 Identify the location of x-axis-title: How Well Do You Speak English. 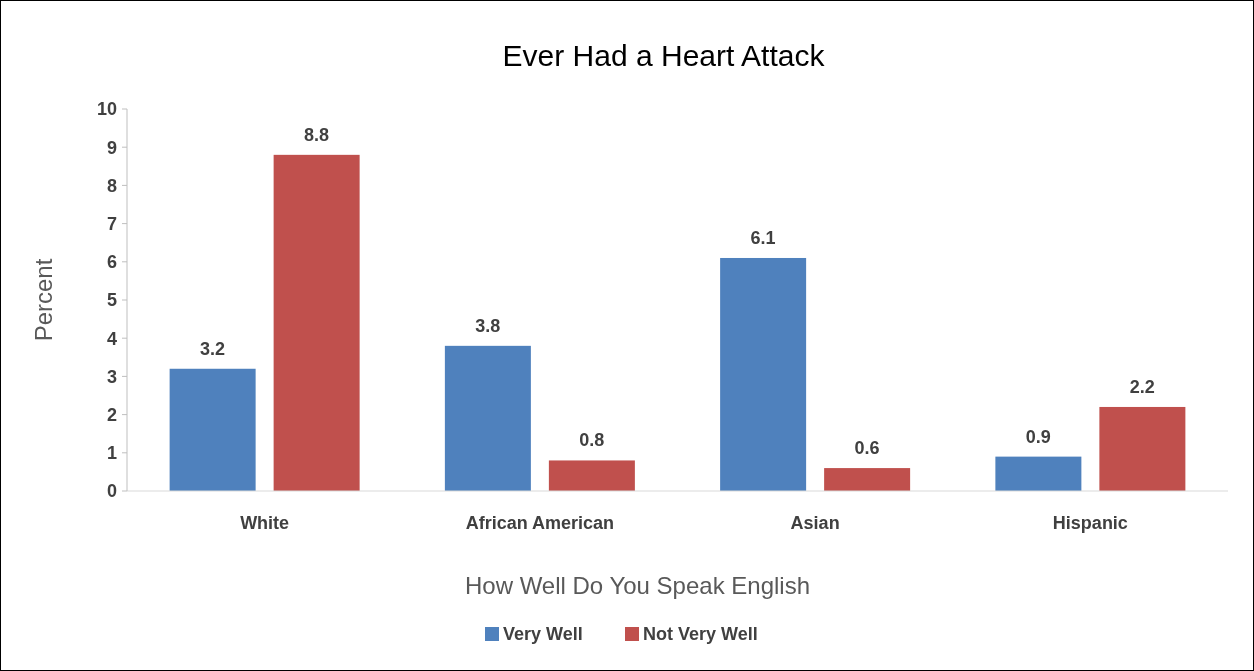
(637, 585).